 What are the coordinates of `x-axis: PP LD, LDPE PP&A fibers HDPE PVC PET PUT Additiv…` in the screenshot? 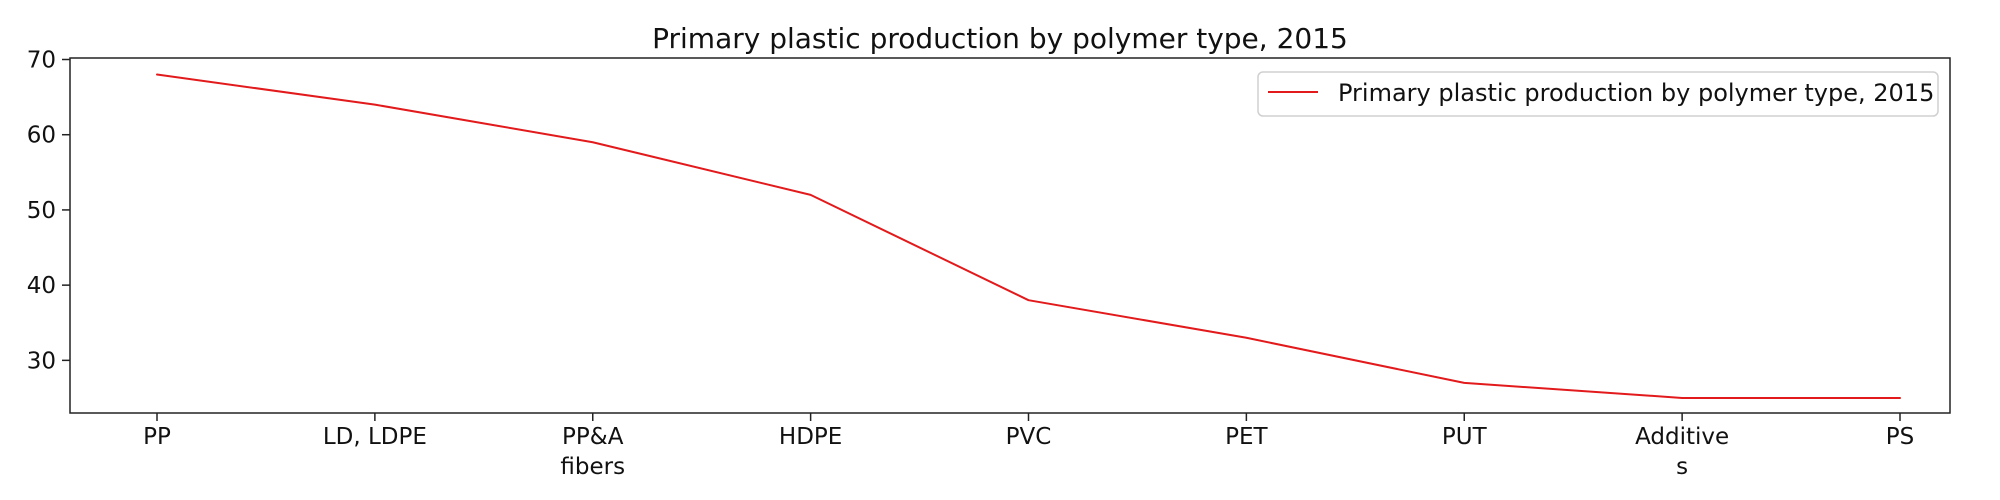 It's located at (1028, 446).